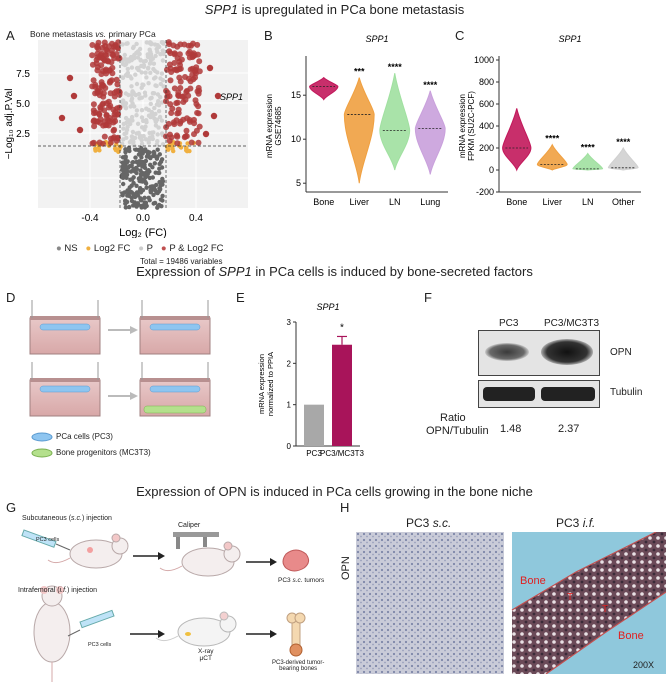 This screenshot has height=685, width=669. What do you see at coordinates (82, 590) in the screenshot?
I see `if-post: ) injection` at bounding box center [82, 590].